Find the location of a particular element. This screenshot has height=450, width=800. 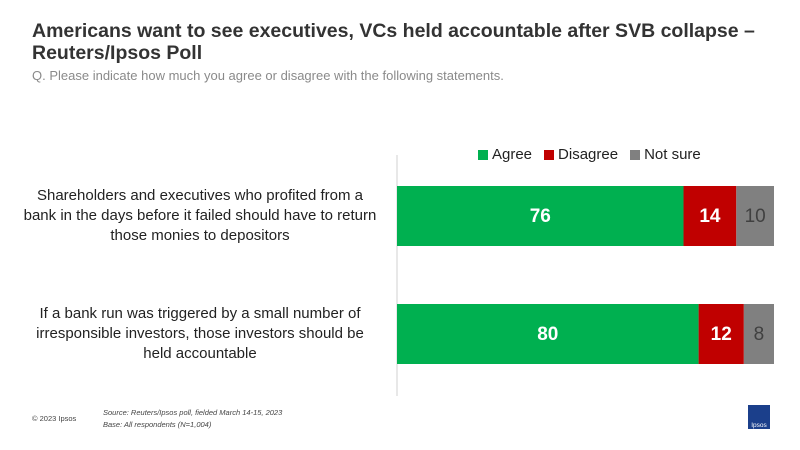

logo: Ipsos is located at coordinates (759, 417).